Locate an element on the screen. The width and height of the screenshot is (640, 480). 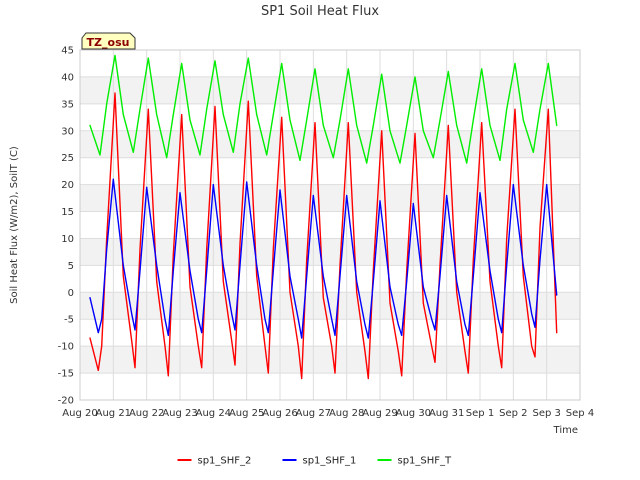
timezone-badge-box is located at coordinates (108, 41).